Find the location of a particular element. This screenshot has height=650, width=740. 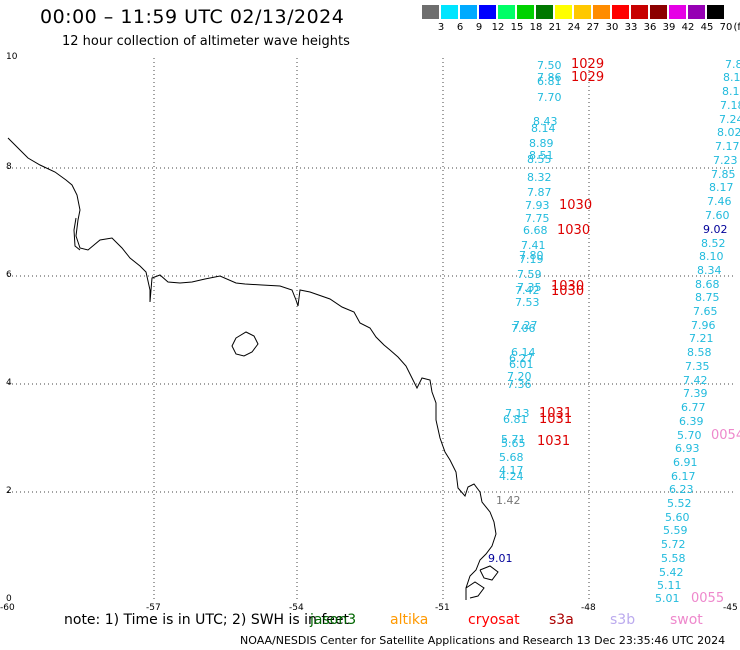

lon-label-51: -51 is located at coordinates (442, 608).